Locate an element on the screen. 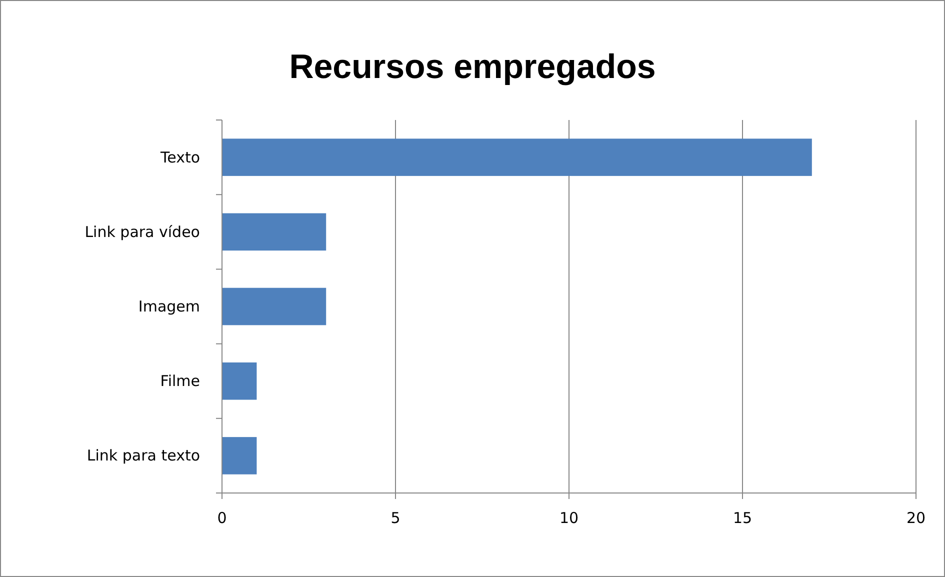 This screenshot has height=577, width=945. y-tick-label: Link para vídeo is located at coordinates (142, 231).